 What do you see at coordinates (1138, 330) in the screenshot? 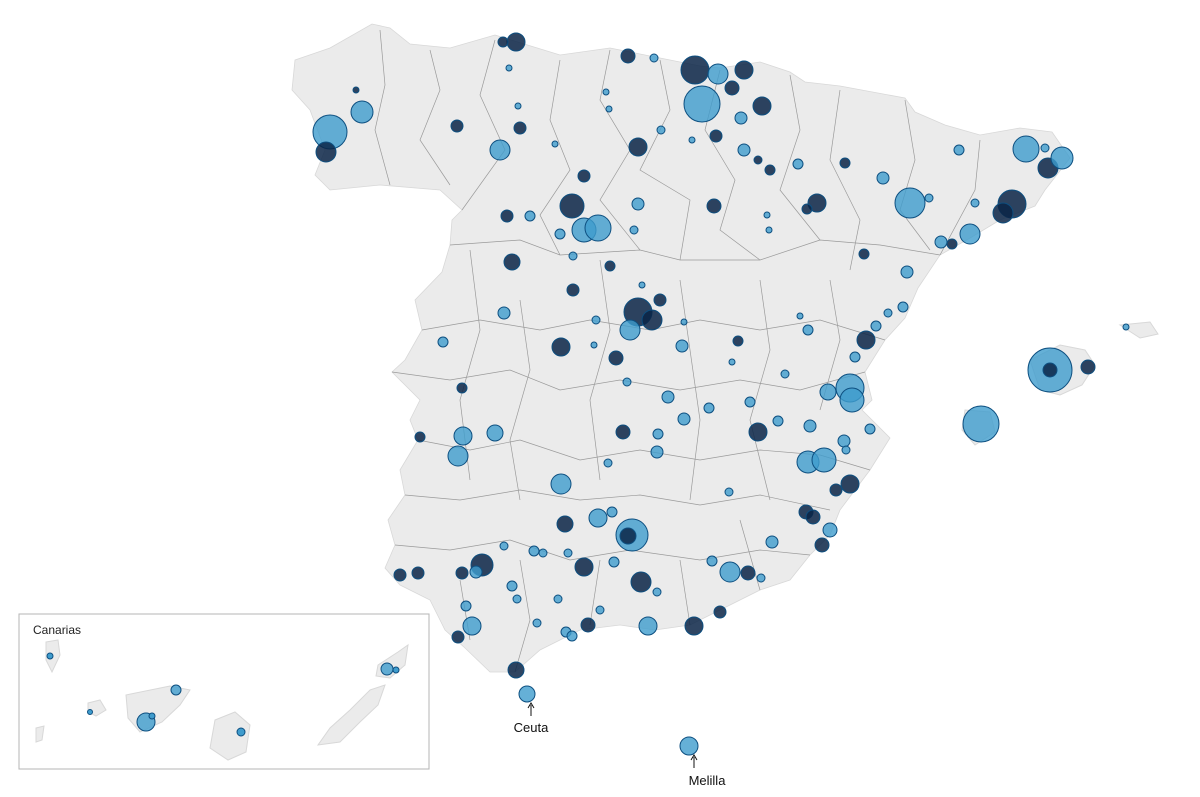
I see `menorca` at bounding box center [1138, 330].